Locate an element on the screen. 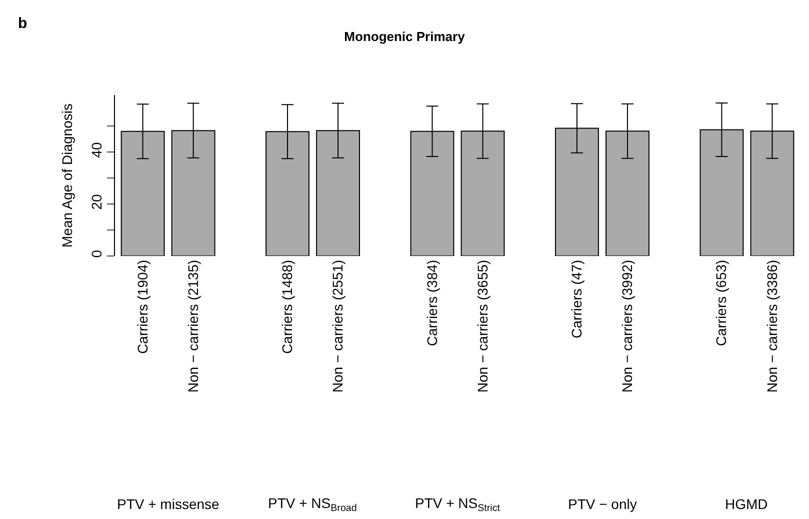 The width and height of the screenshot is (809, 519). x-tick-label: Carriers (653) is located at coordinates (721, 303).